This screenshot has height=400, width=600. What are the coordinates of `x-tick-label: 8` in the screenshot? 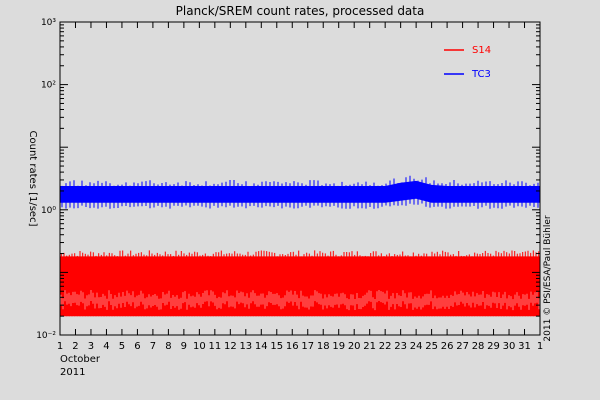 It's located at (168, 346).